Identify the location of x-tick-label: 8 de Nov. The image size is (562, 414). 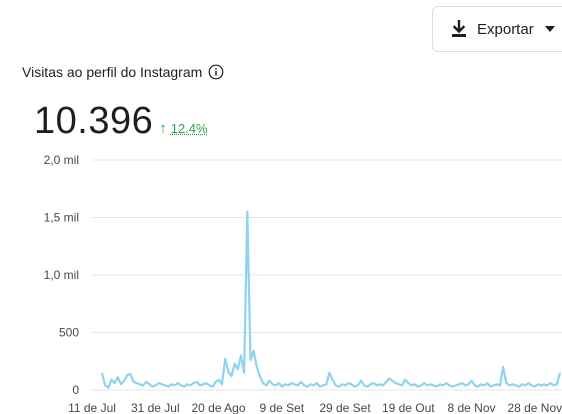
(471, 407).